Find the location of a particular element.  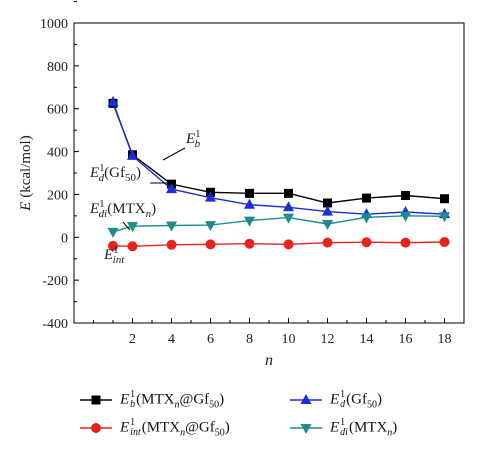

y-tick-label: 0 is located at coordinates (64, 238).